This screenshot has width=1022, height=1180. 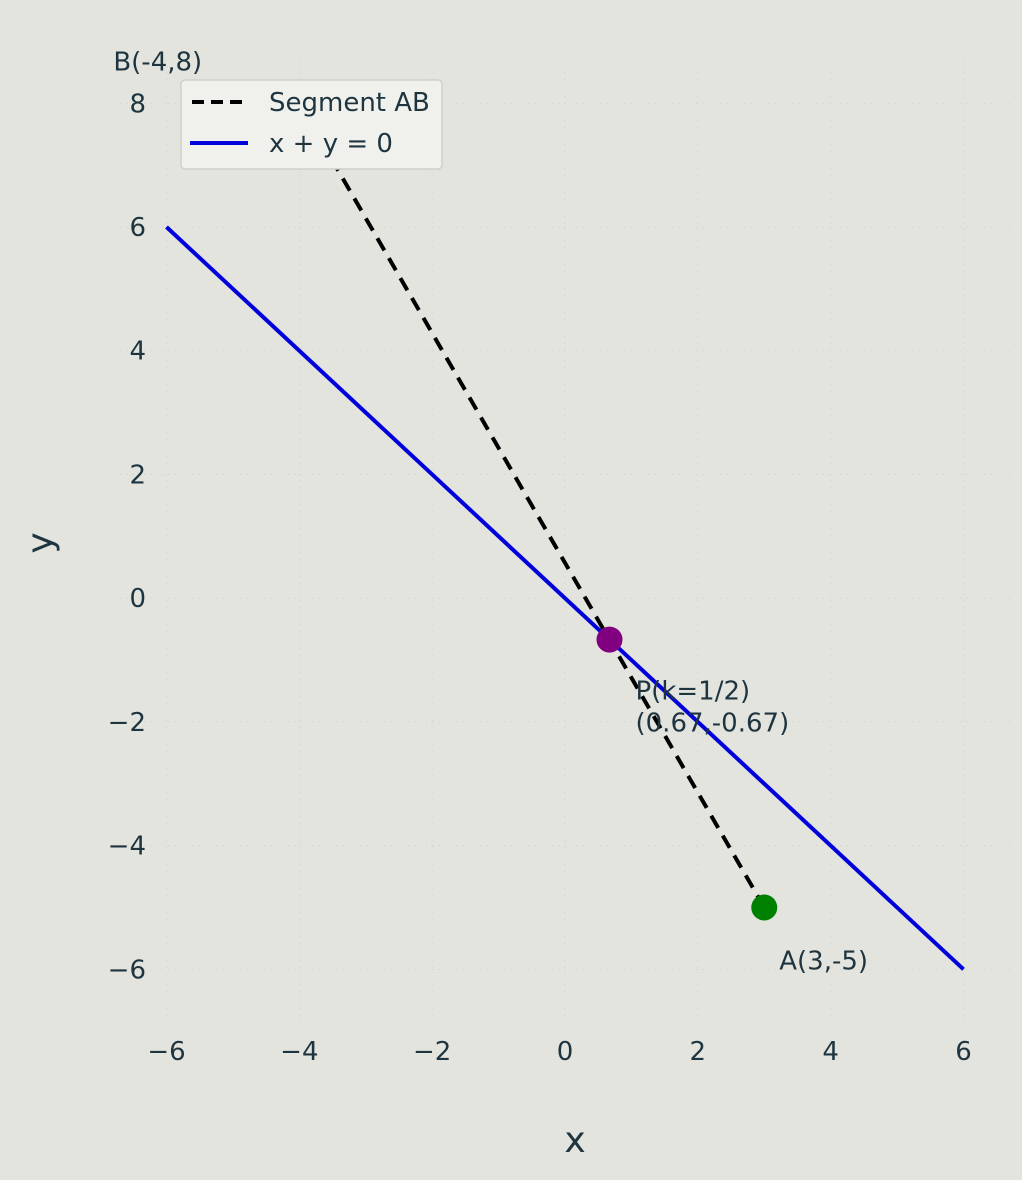 I want to click on x-axis-label: x, so click(x=574, y=1140).